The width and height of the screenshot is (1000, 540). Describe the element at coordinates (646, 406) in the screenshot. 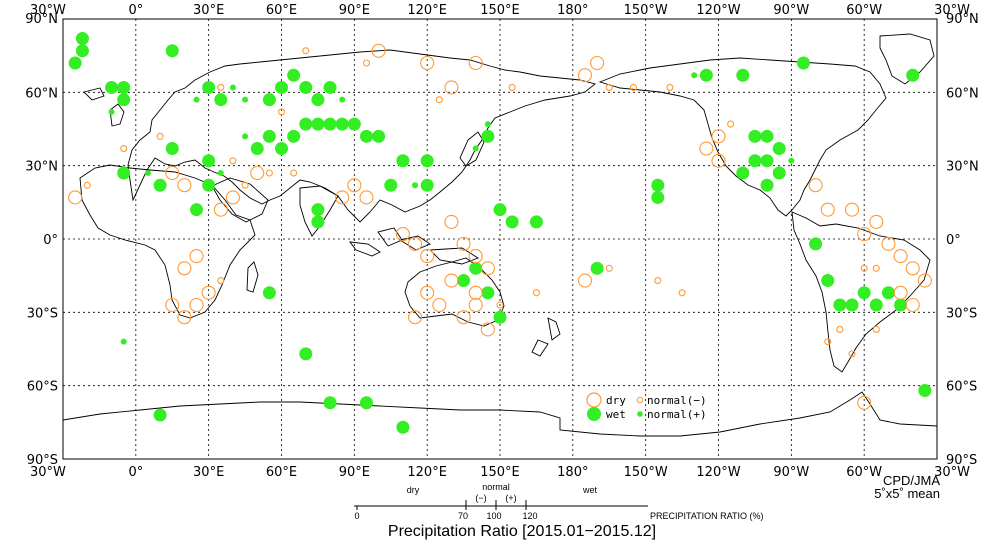

I see `legend: dry normal(−) wet normal(+)` at that location.